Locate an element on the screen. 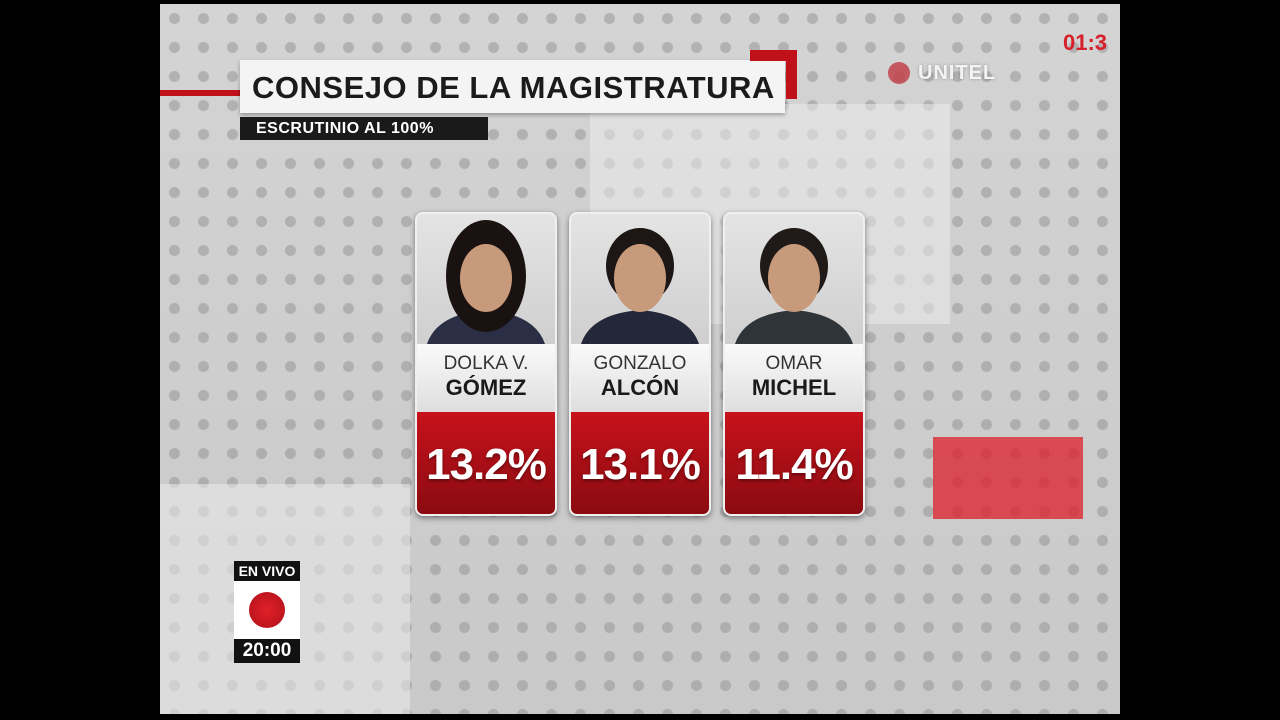 This screenshot has width=1280, height=720. percent: 13.1% is located at coordinates (640, 464).